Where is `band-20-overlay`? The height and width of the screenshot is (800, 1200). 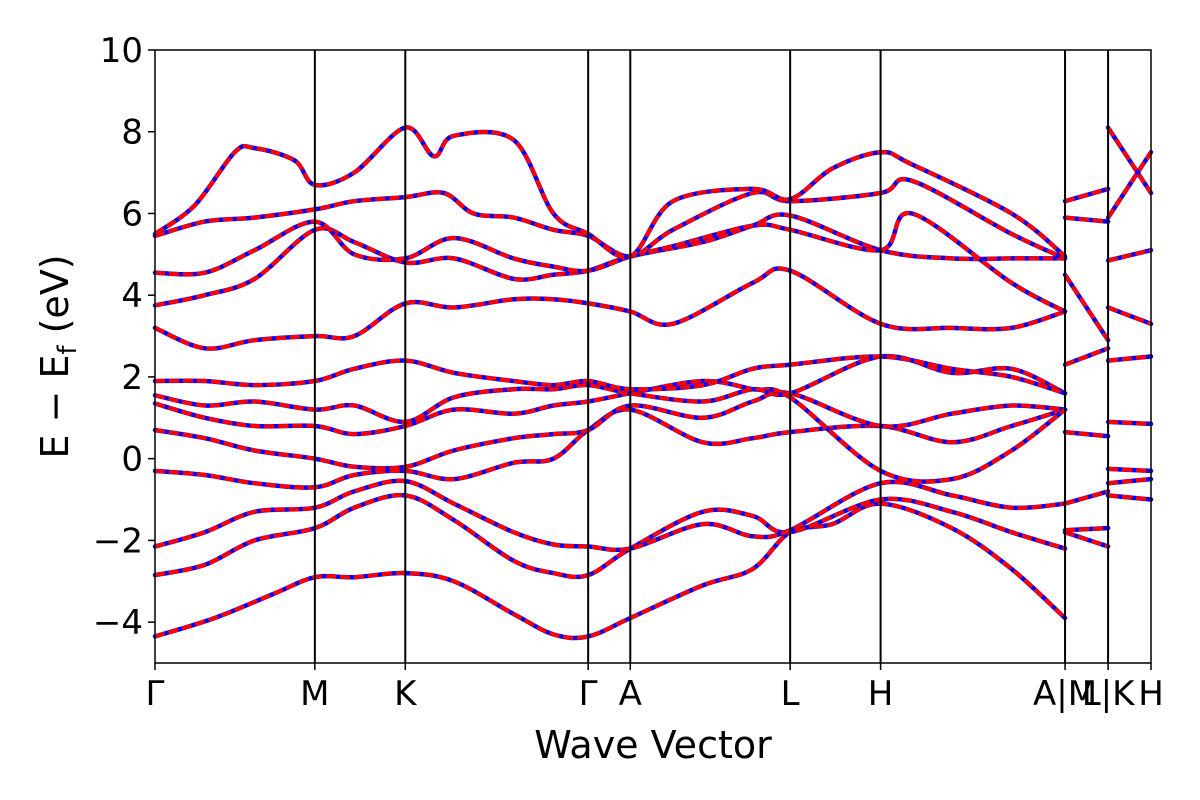 band-20-overlay is located at coordinates (1129, 358).